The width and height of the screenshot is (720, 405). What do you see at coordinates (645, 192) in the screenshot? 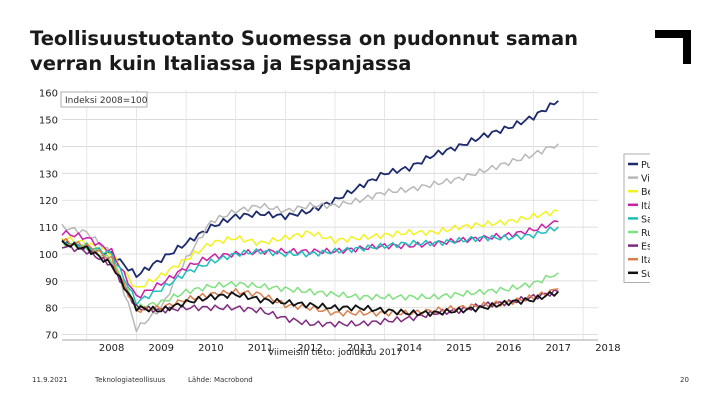
I see `legend-label: Belgia` at bounding box center [645, 192].